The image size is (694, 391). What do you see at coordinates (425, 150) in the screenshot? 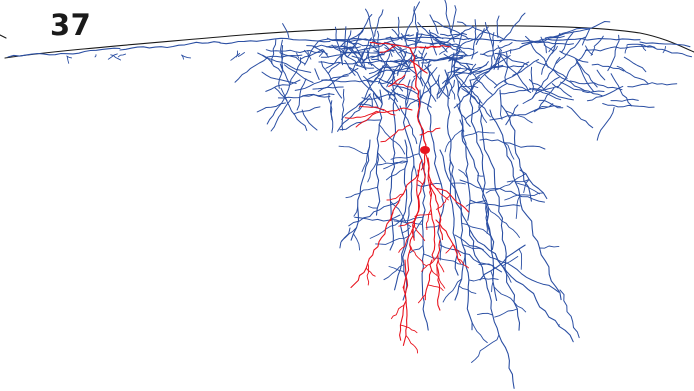
I see `soma-body` at bounding box center [425, 150].